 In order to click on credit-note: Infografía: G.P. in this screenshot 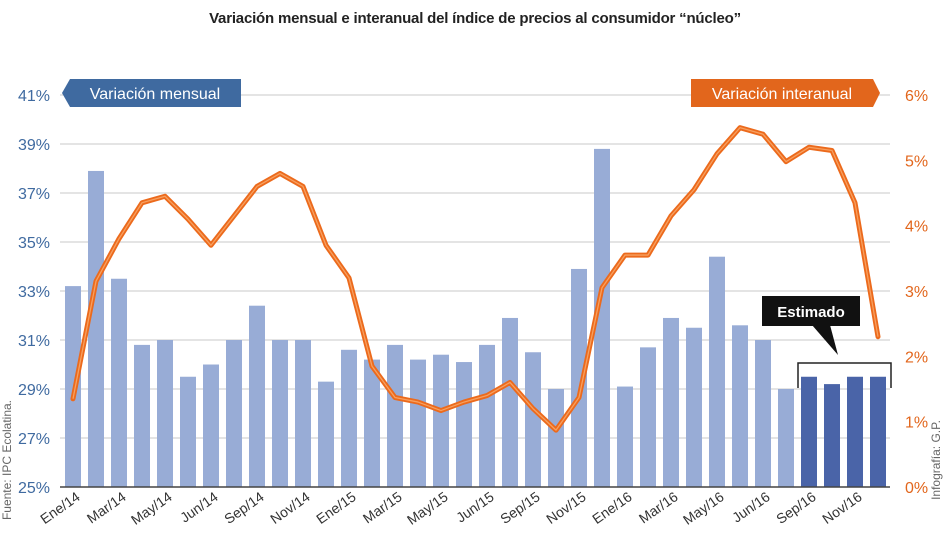, I will do `click(936, 460)`.